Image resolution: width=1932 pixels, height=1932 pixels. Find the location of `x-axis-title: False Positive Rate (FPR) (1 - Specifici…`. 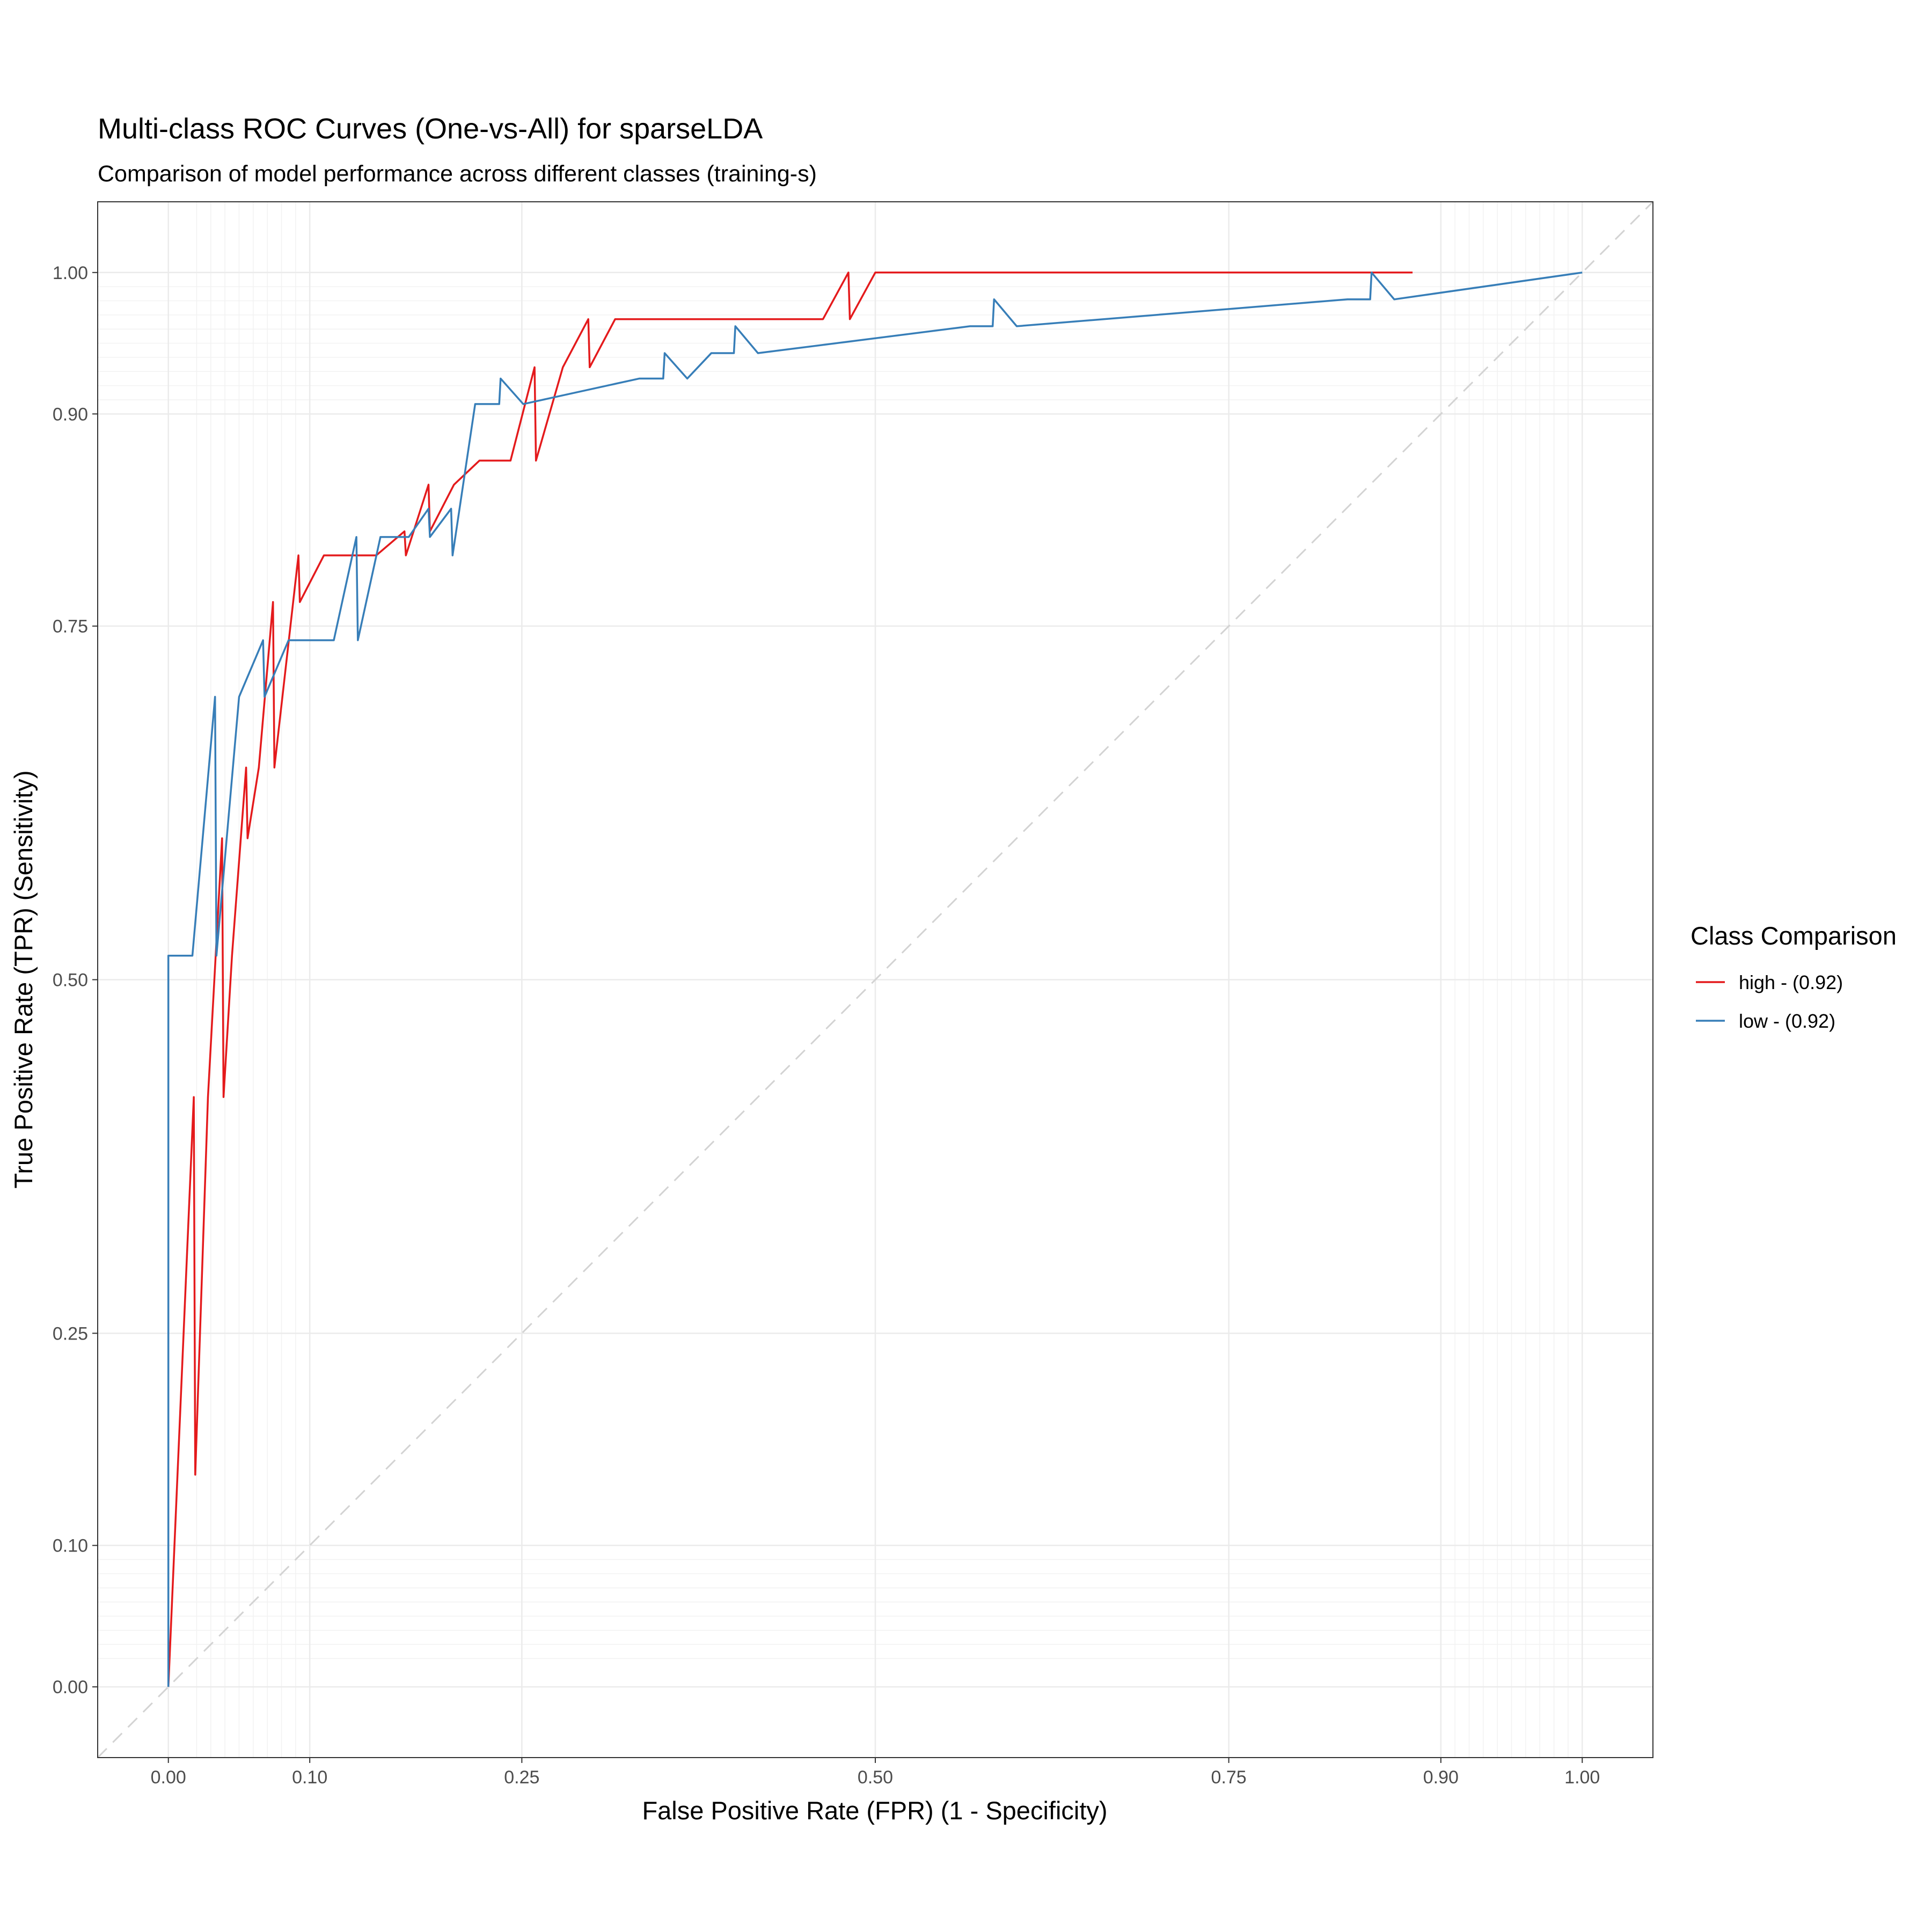

x-axis-title: False Positive Rate (FPR) (1 - Specifici… is located at coordinates (874, 1810).